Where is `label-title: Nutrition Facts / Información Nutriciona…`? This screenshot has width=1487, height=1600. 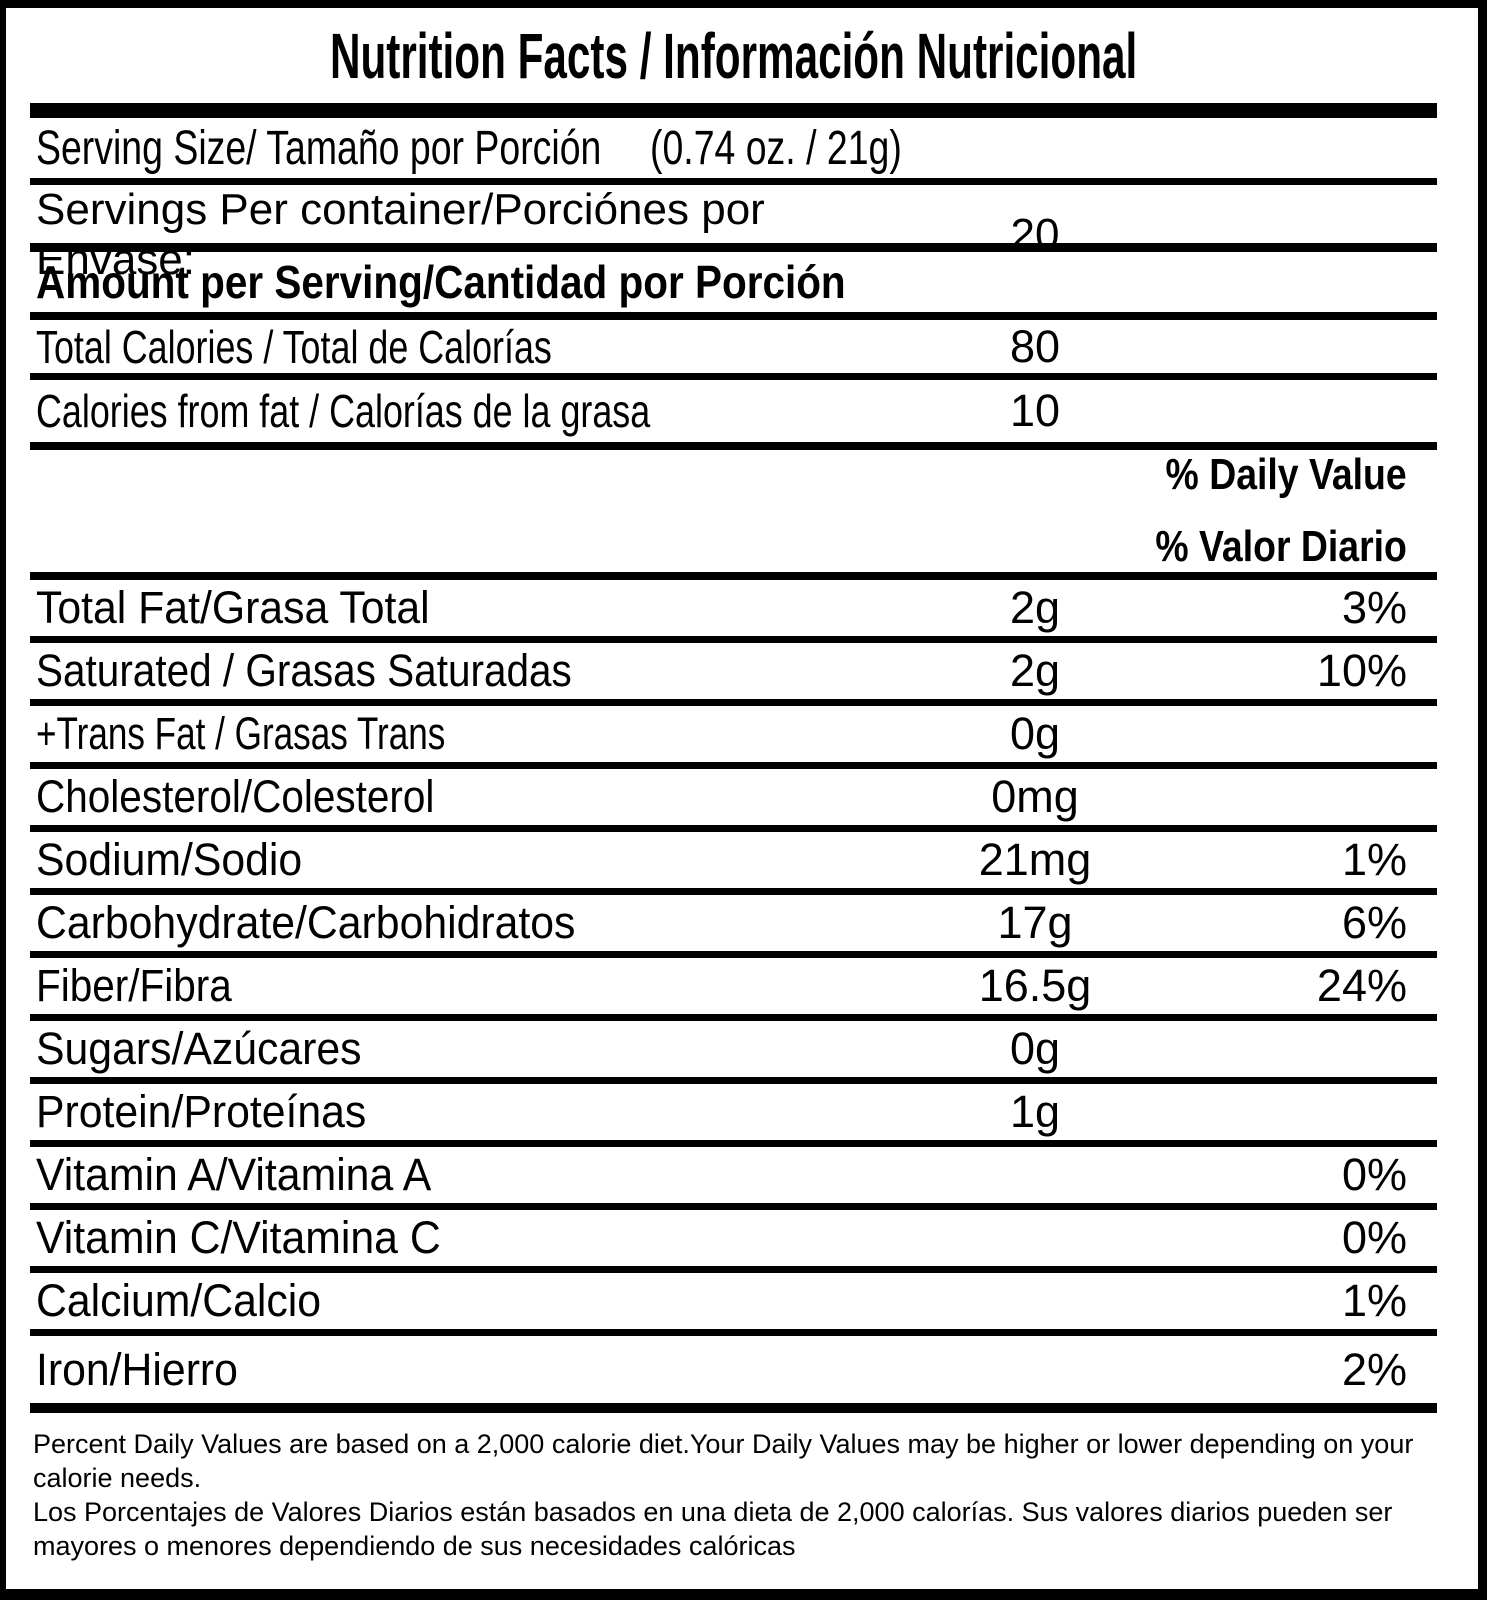 label-title: Nutrition Facts / Información Nutriciona… is located at coordinates (733, 55).